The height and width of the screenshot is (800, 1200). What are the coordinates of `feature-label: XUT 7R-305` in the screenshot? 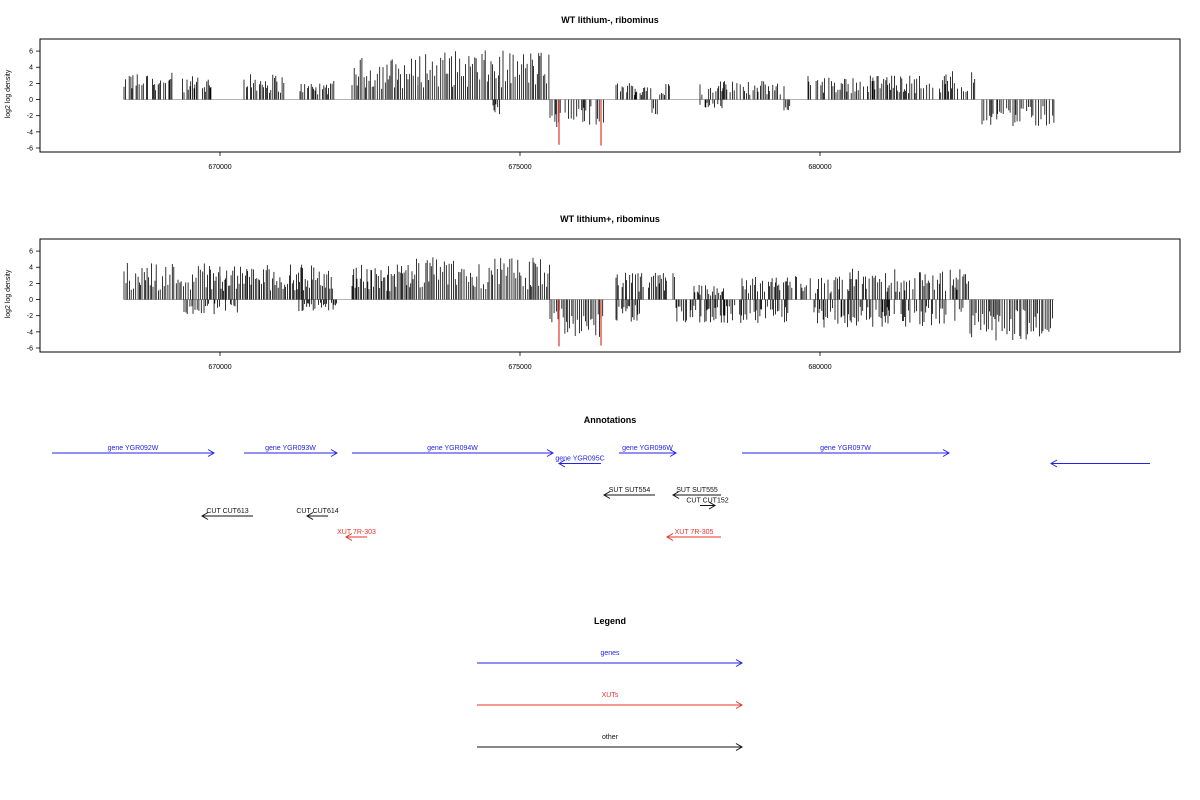 It's located at (694, 532).